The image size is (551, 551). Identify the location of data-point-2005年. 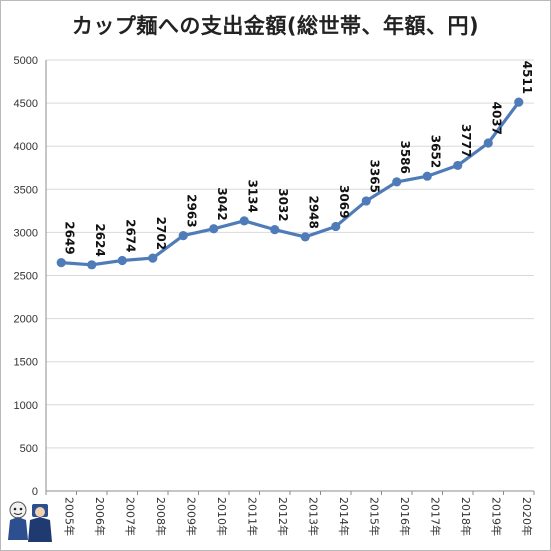
(61, 263).